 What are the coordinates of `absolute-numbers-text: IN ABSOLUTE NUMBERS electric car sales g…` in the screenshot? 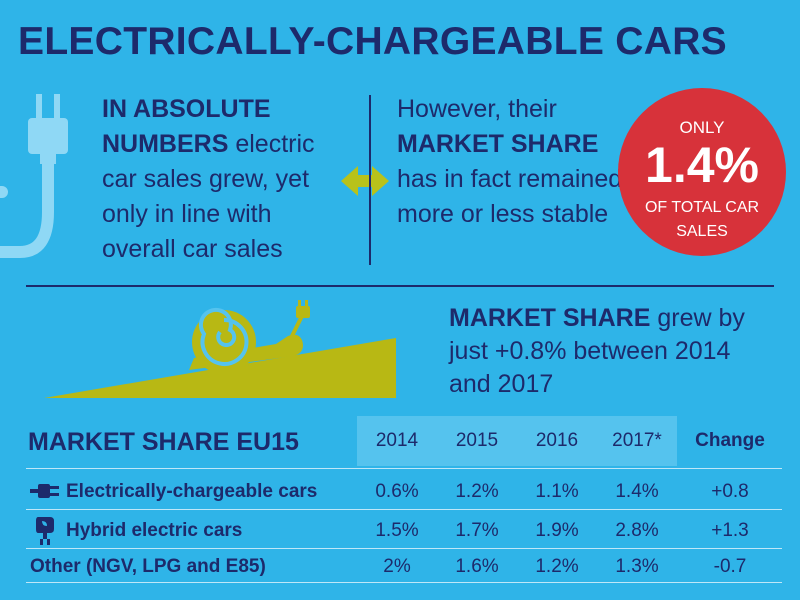 It's located at (227, 179).